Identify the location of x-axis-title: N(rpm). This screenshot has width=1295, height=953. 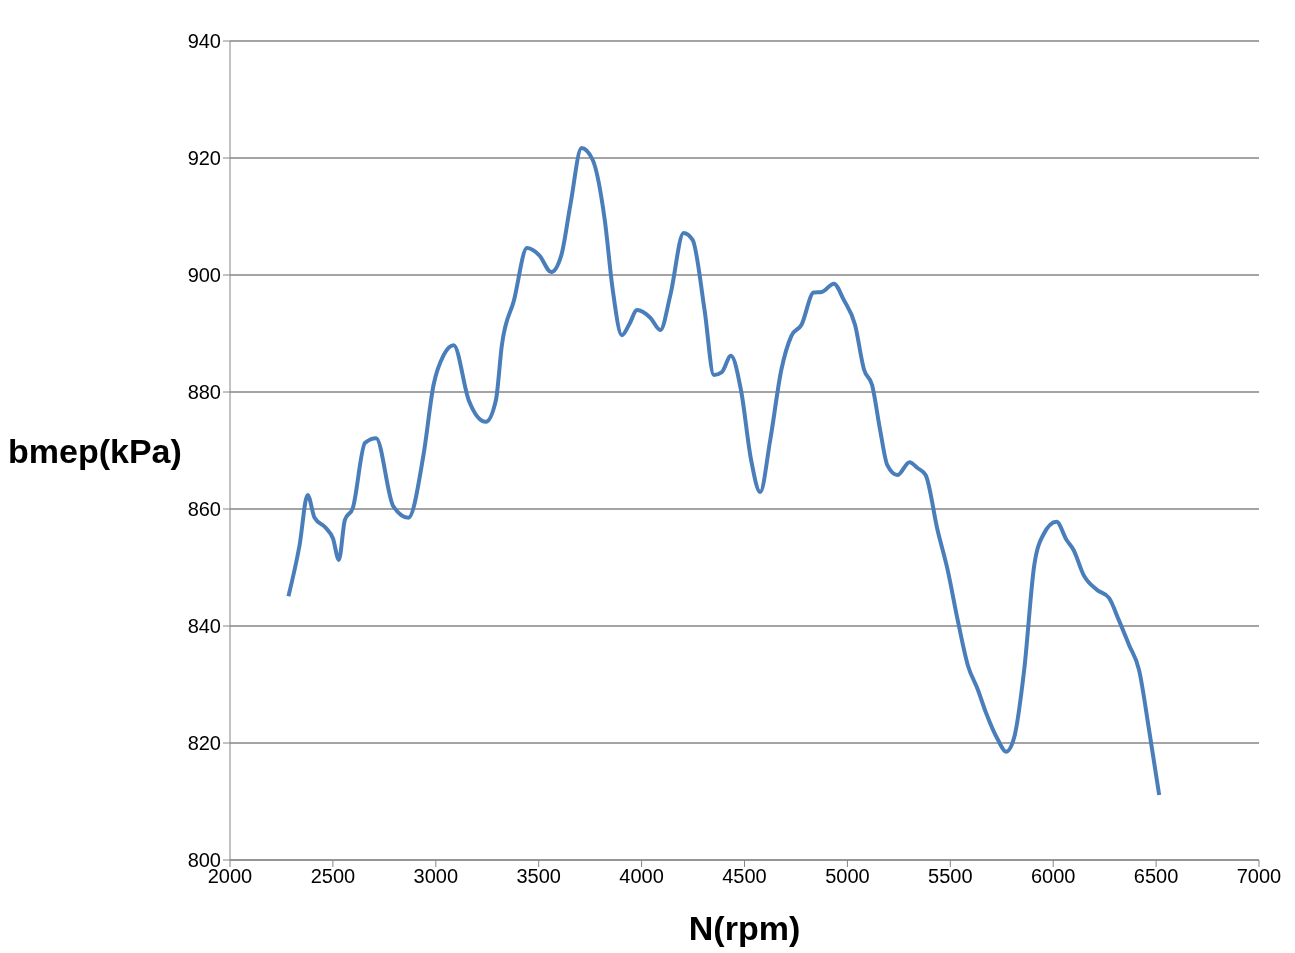
(744, 928).